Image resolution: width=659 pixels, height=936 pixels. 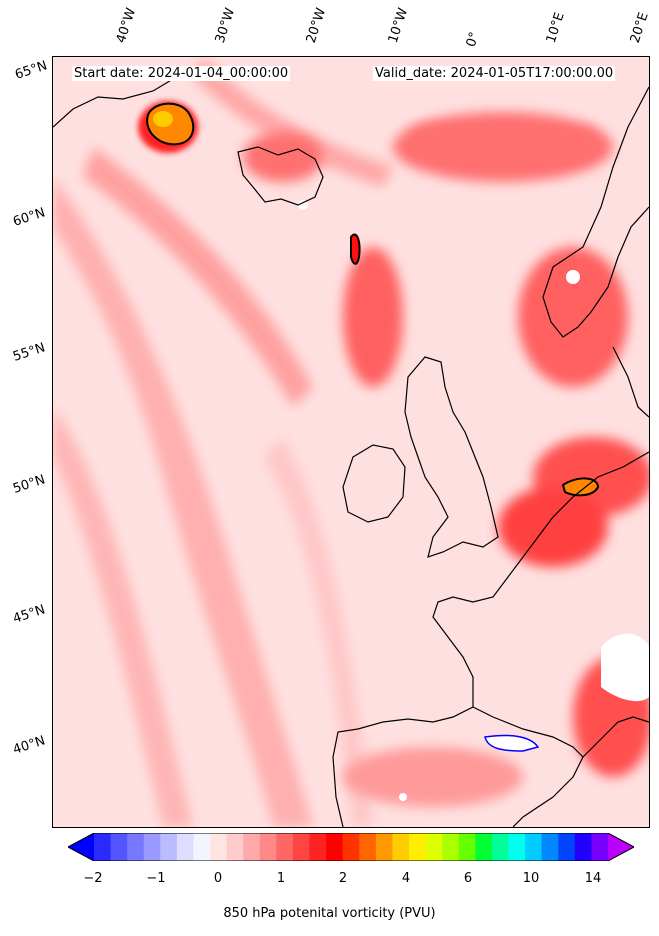 I want to click on valid-date-label: Valid_date: 2024-01-05T17:00:00.00, so click(x=494, y=73).